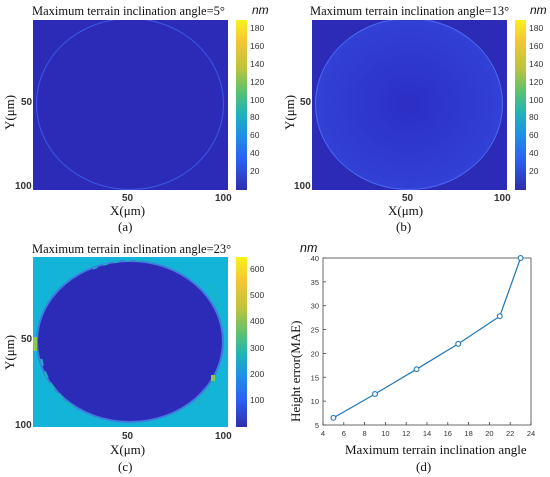  Describe the element at coordinates (502, 198) in the screenshot. I see `panel-b-xtick-100: 100` at that location.